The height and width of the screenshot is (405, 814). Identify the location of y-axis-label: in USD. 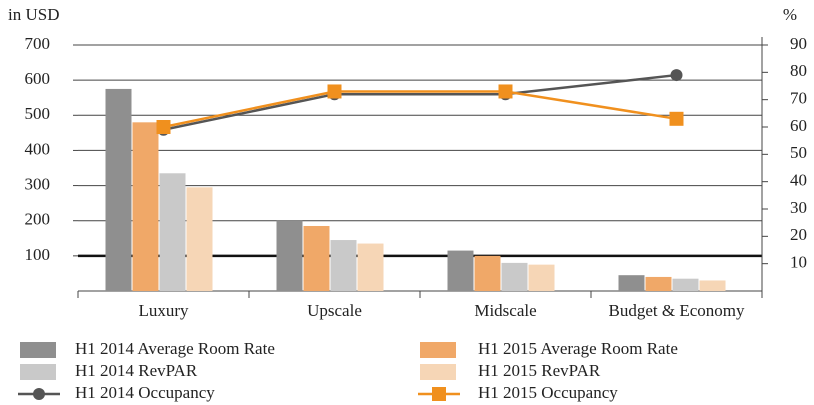
(33, 14).